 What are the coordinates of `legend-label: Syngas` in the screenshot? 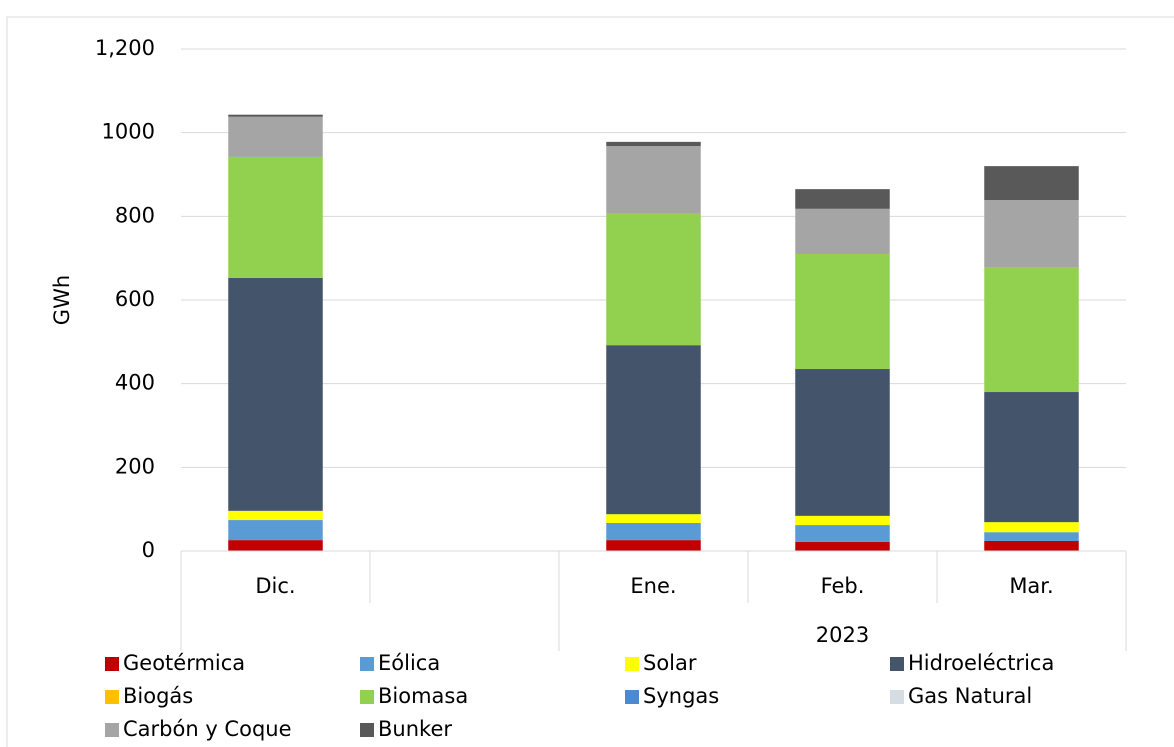 It's located at (681, 696).